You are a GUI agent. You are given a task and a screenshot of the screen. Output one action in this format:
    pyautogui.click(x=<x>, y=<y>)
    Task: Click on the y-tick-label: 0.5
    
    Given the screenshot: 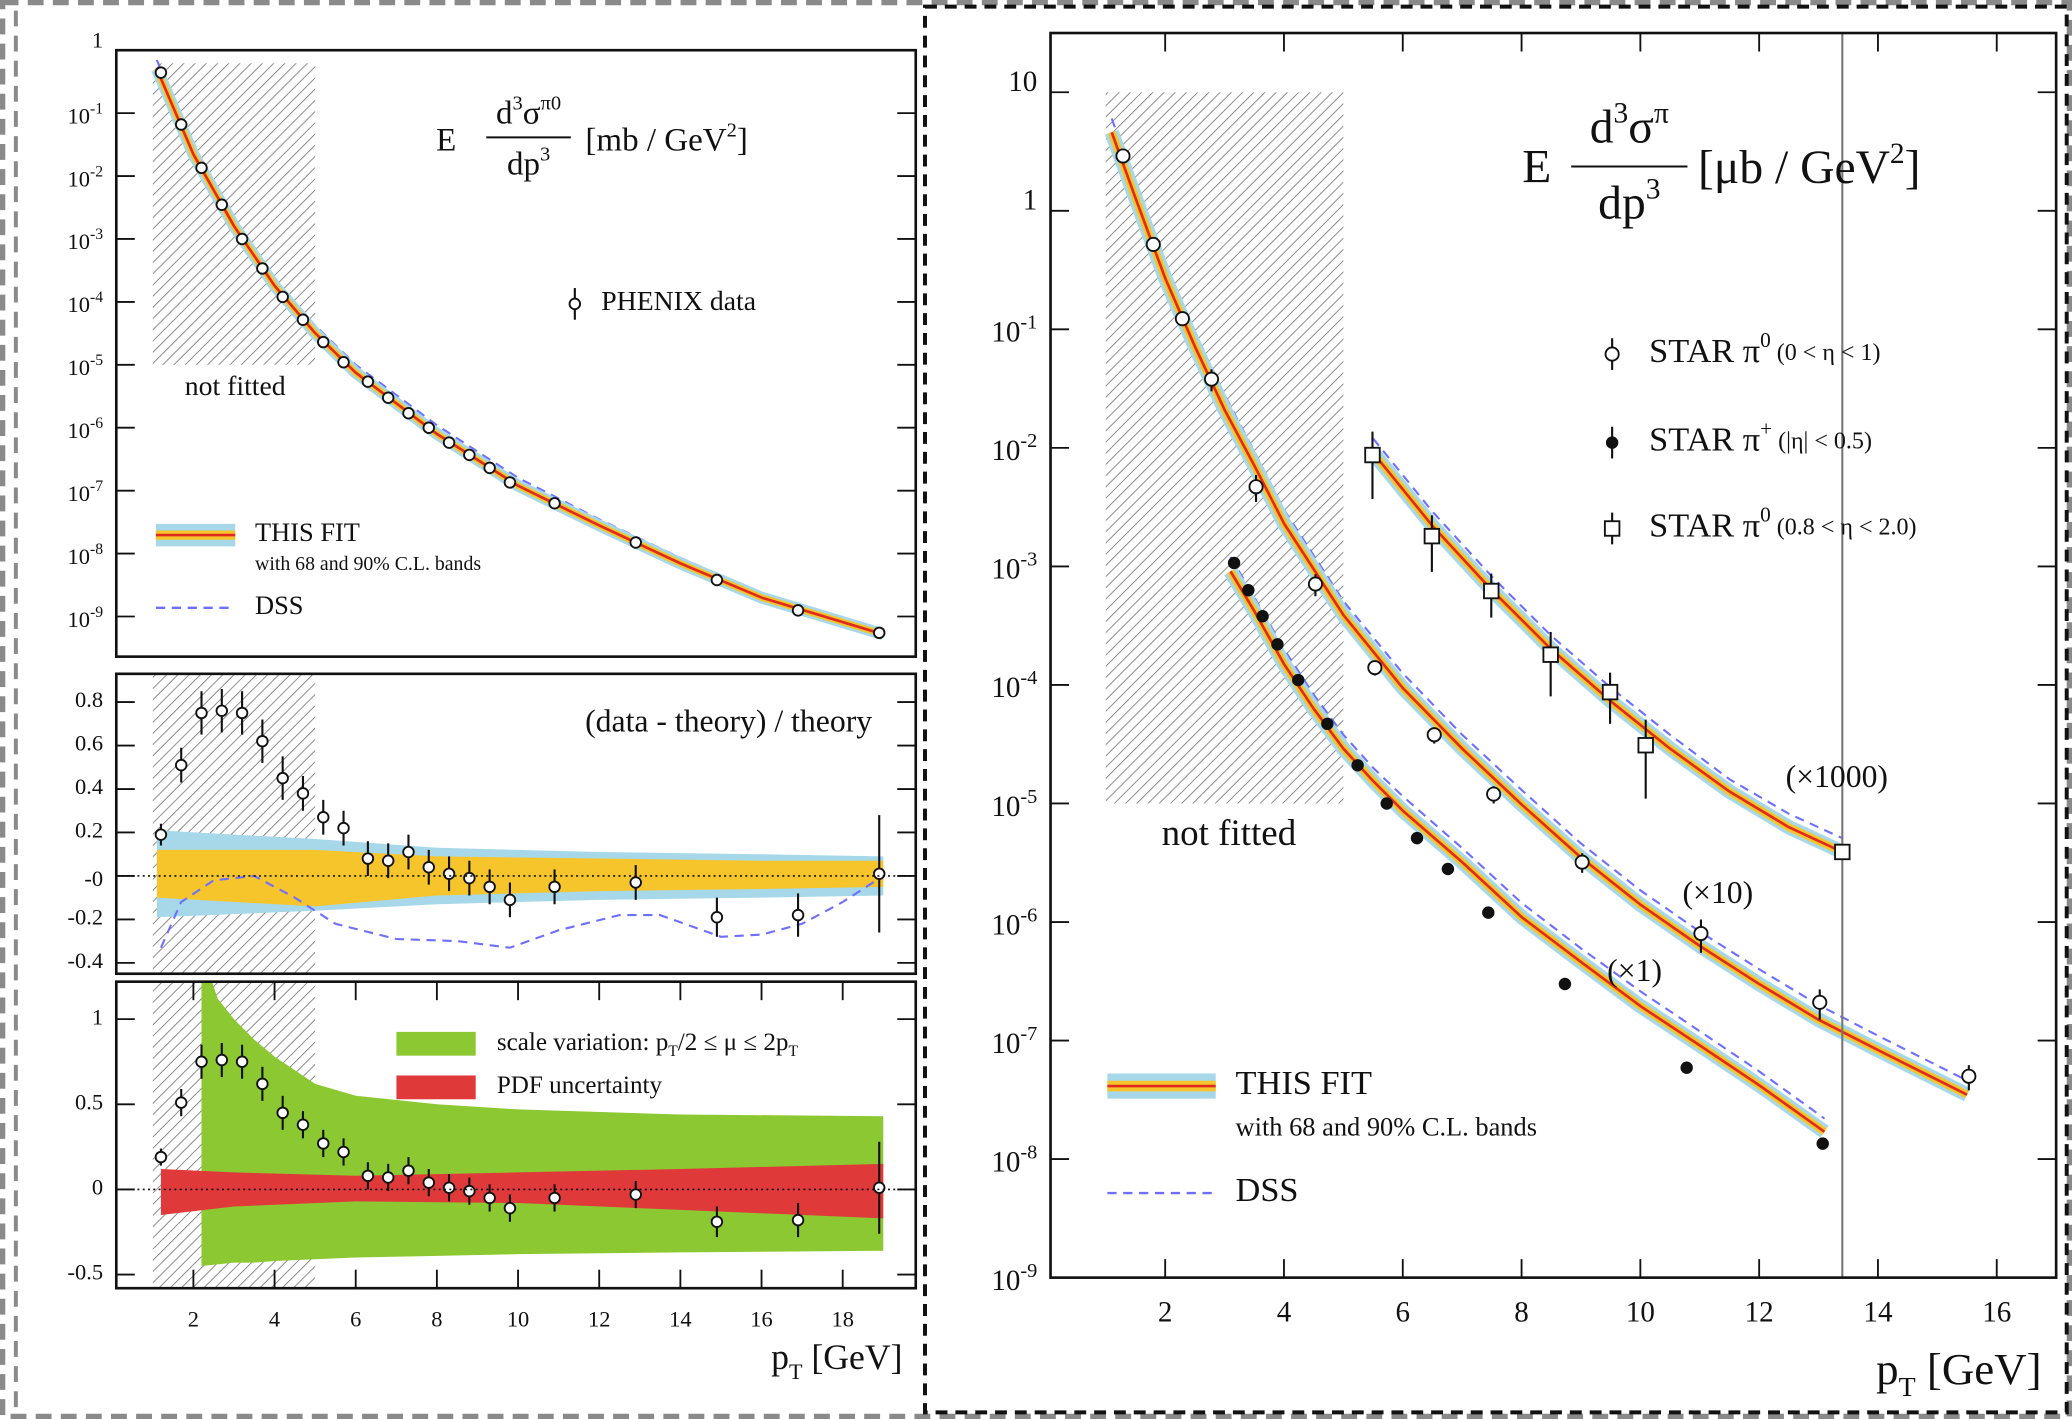 What is the action you would take?
    pyautogui.click(x=89, y=1101)
    